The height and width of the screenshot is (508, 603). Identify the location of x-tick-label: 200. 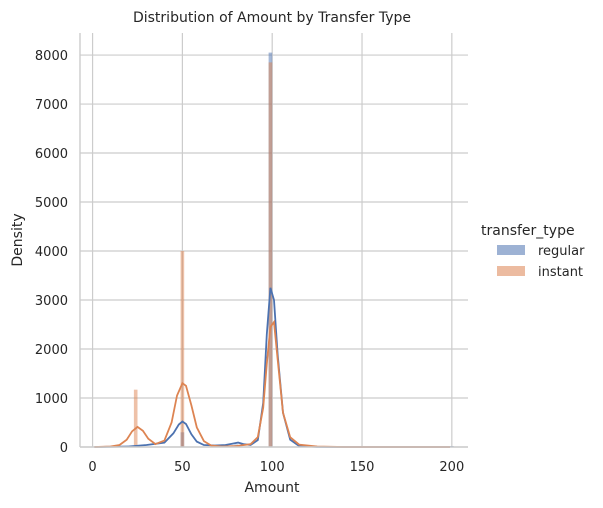
(451, 467).